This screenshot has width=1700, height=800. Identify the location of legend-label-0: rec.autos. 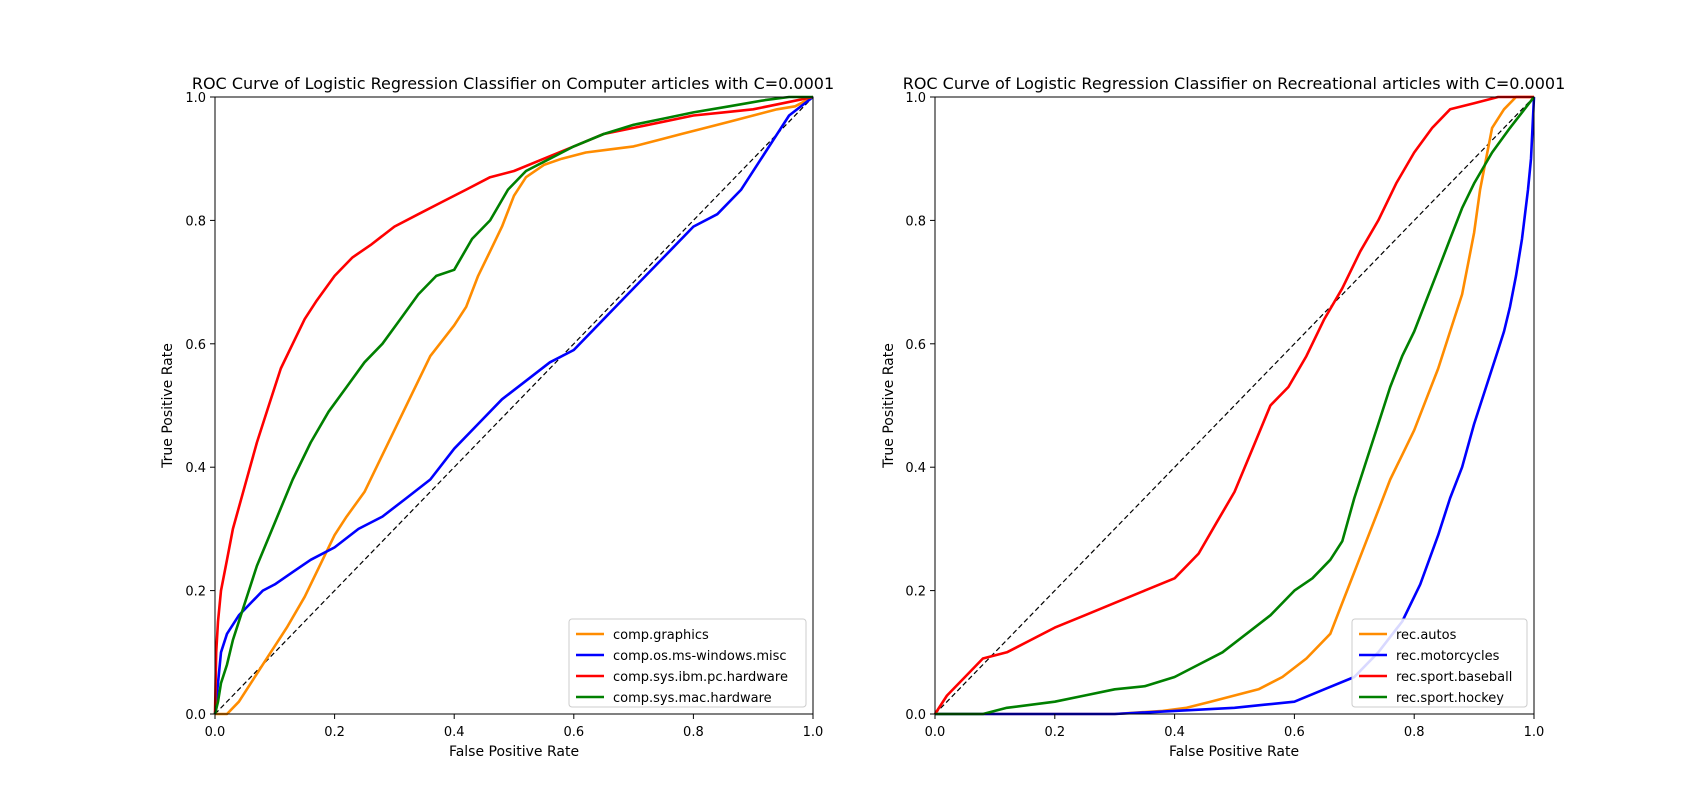
(1426, 635).